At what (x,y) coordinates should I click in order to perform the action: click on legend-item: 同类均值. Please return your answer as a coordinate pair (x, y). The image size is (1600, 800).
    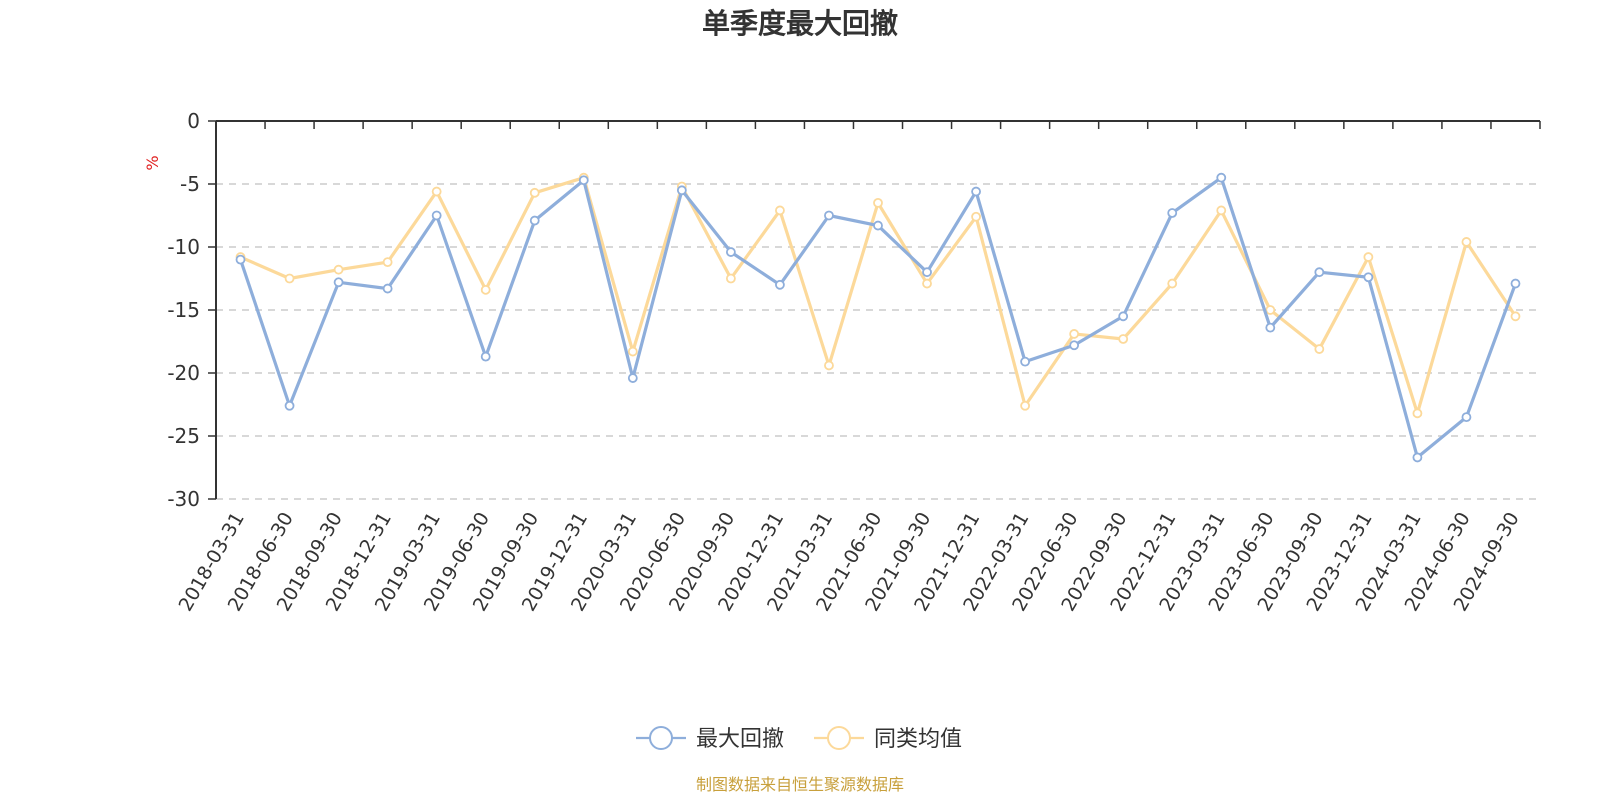
    Looking at the image, I should click on (888, 739).